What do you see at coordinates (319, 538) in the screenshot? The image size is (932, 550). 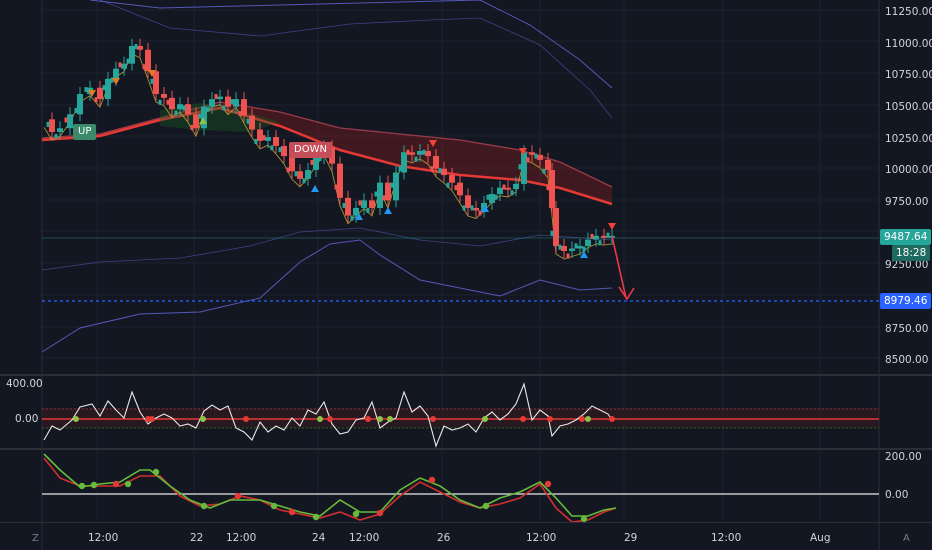 I see `time-label: 24` at bounding box center [319, 538].